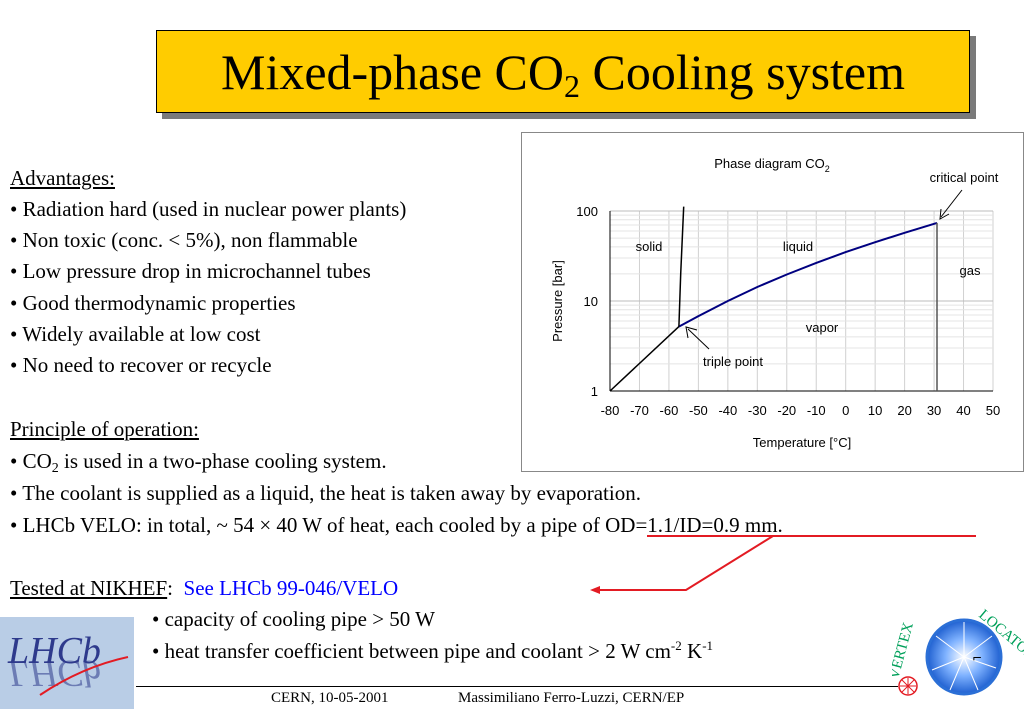 The width and height of the screenshot is (1024, 709). Describe the element at coordinates (639, 410) in the screenshot. I see `x-tick-label: -70` at that location.